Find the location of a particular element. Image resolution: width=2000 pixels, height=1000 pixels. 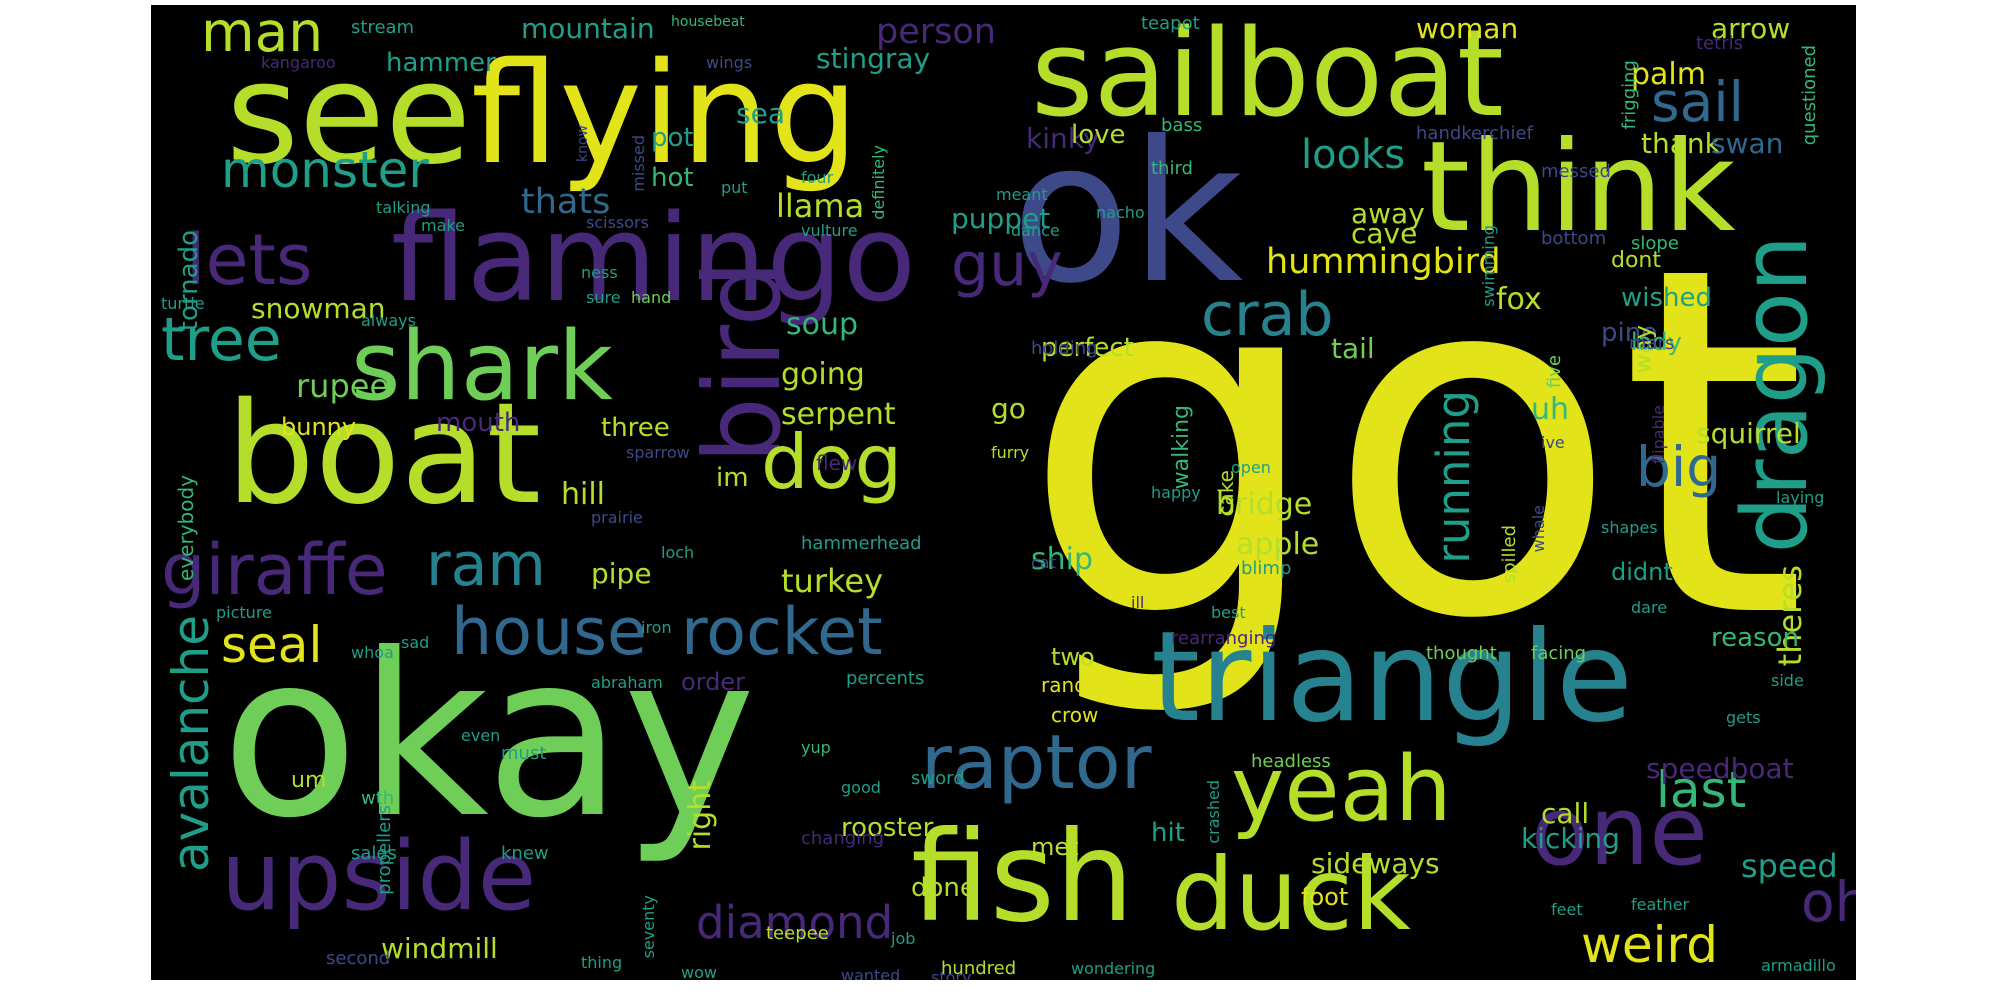

cloud-word-woman: woman is located at coordinates (1467, 28).